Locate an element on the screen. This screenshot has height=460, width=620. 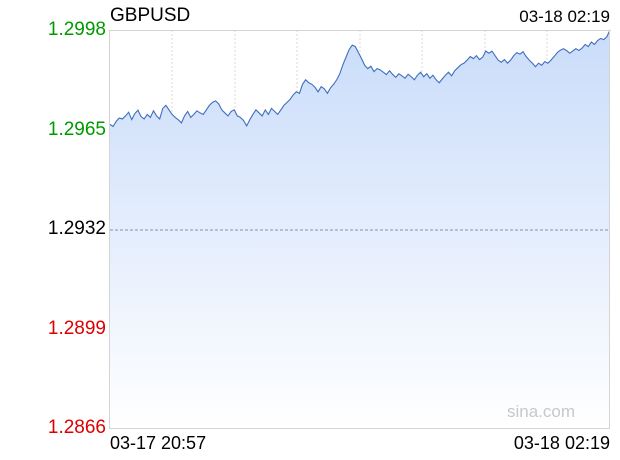
x-tick-label-end: 03-18 02:19 is located at coordinates (561, 443).